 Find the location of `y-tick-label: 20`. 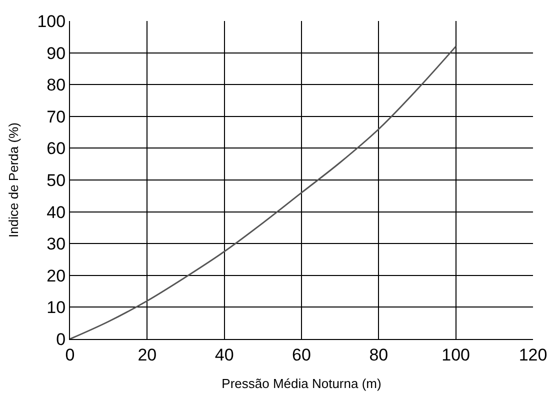

y-tick-label: 20 is located at coordinates (56, 276).